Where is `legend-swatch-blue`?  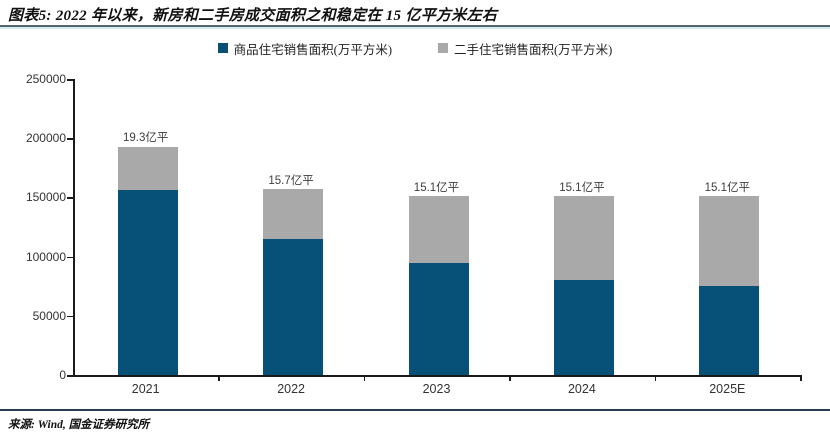 legend-swatch-blue is located at coordinates (222, 48).